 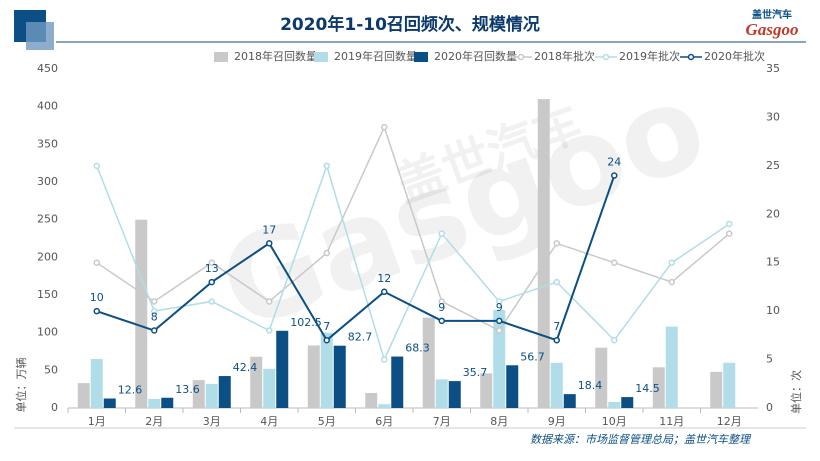 I want to click on chart-title: 2020年1-10召回频次、规模情况, so click(x=410, y=24).